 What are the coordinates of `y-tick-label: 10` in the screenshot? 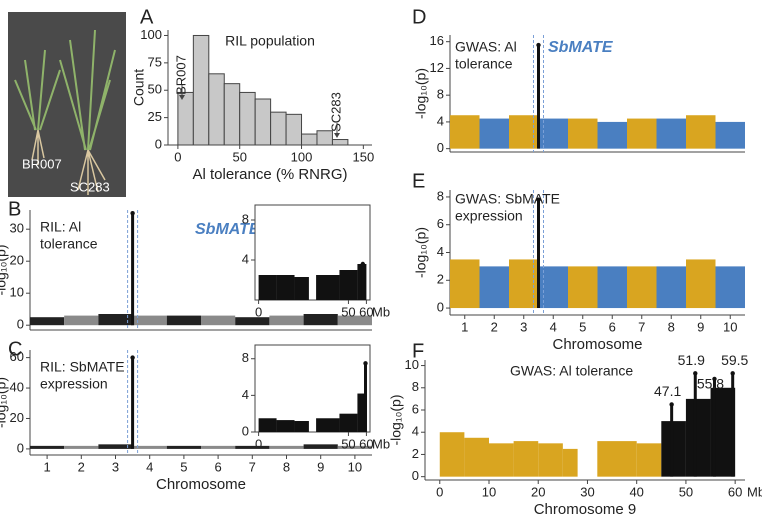 It's located at (17, 292).